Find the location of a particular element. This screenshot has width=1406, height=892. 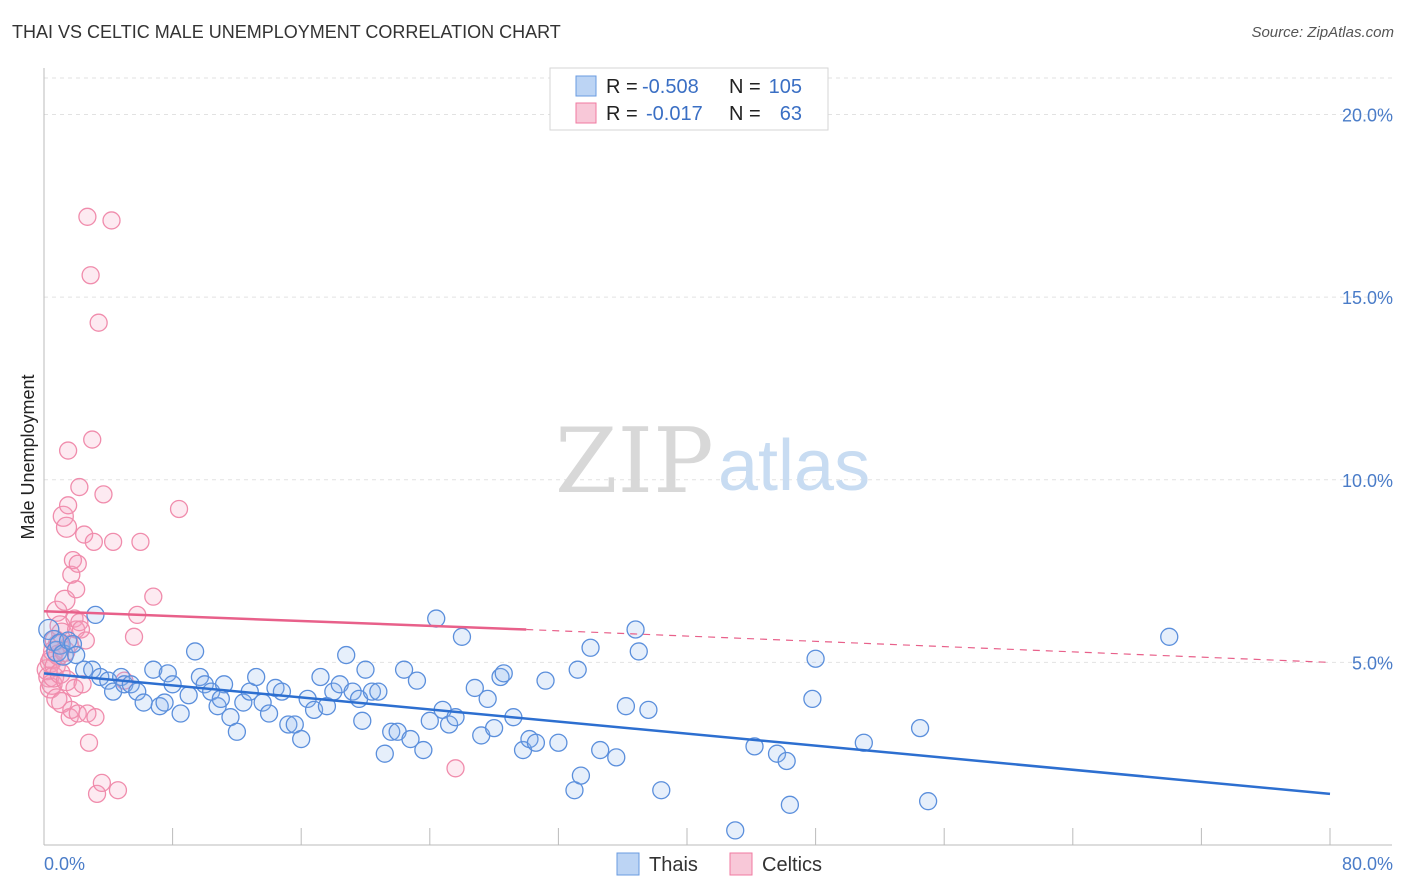

stats-legend: R = -0.508 N = 105 R = -0.017 N = 63 is located at coordinates (689, 99).